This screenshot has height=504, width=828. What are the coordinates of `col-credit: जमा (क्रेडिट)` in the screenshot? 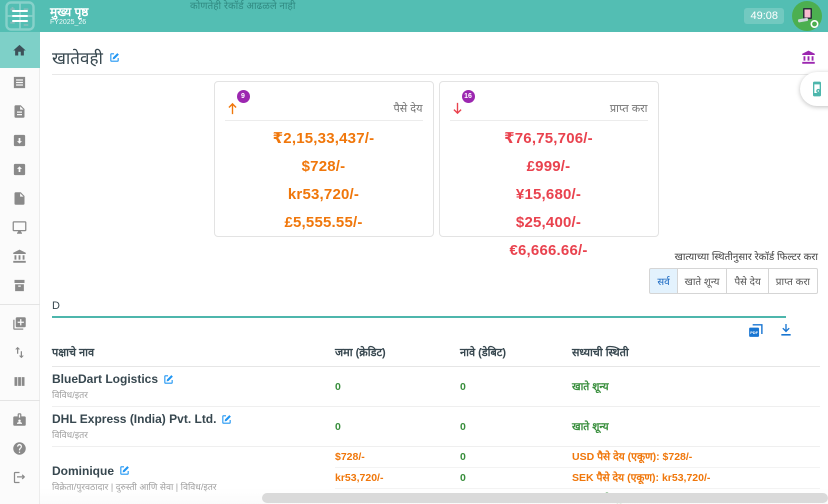 It's located at (360, 353).